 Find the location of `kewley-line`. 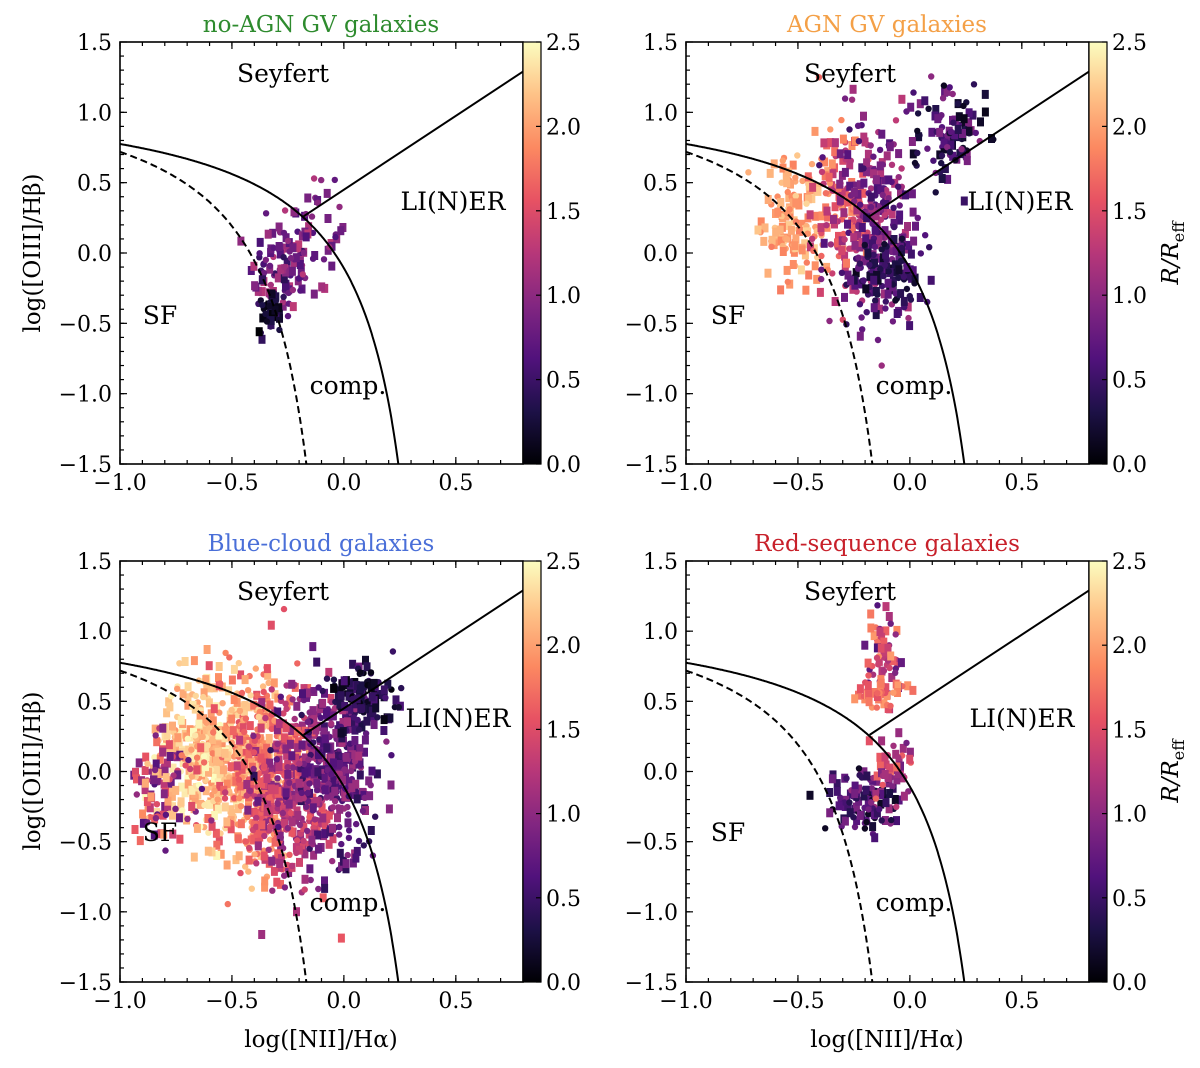

kewley-line is located at coordinates (260, 303).